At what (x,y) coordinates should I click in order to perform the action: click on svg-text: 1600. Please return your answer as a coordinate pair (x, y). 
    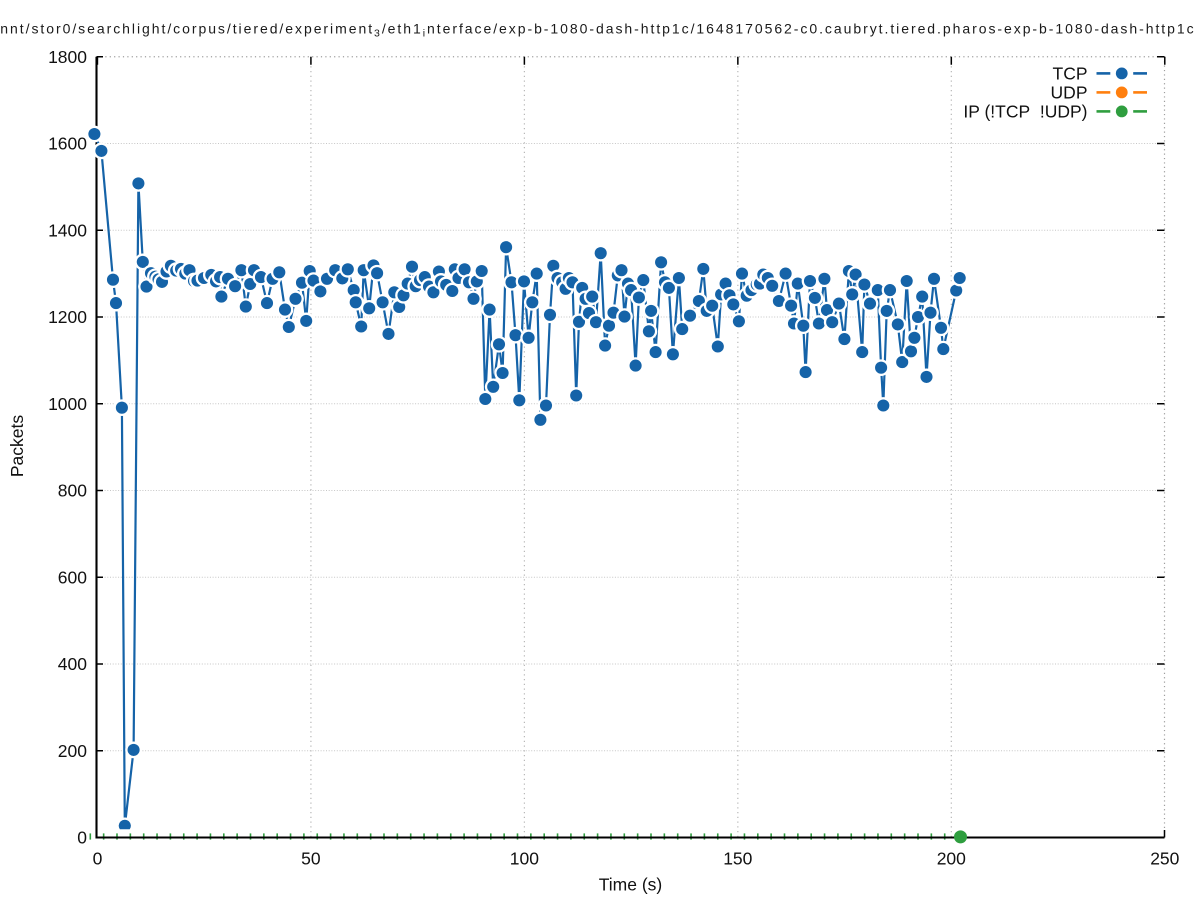
    Looking at the image, I should click on (67, 144).